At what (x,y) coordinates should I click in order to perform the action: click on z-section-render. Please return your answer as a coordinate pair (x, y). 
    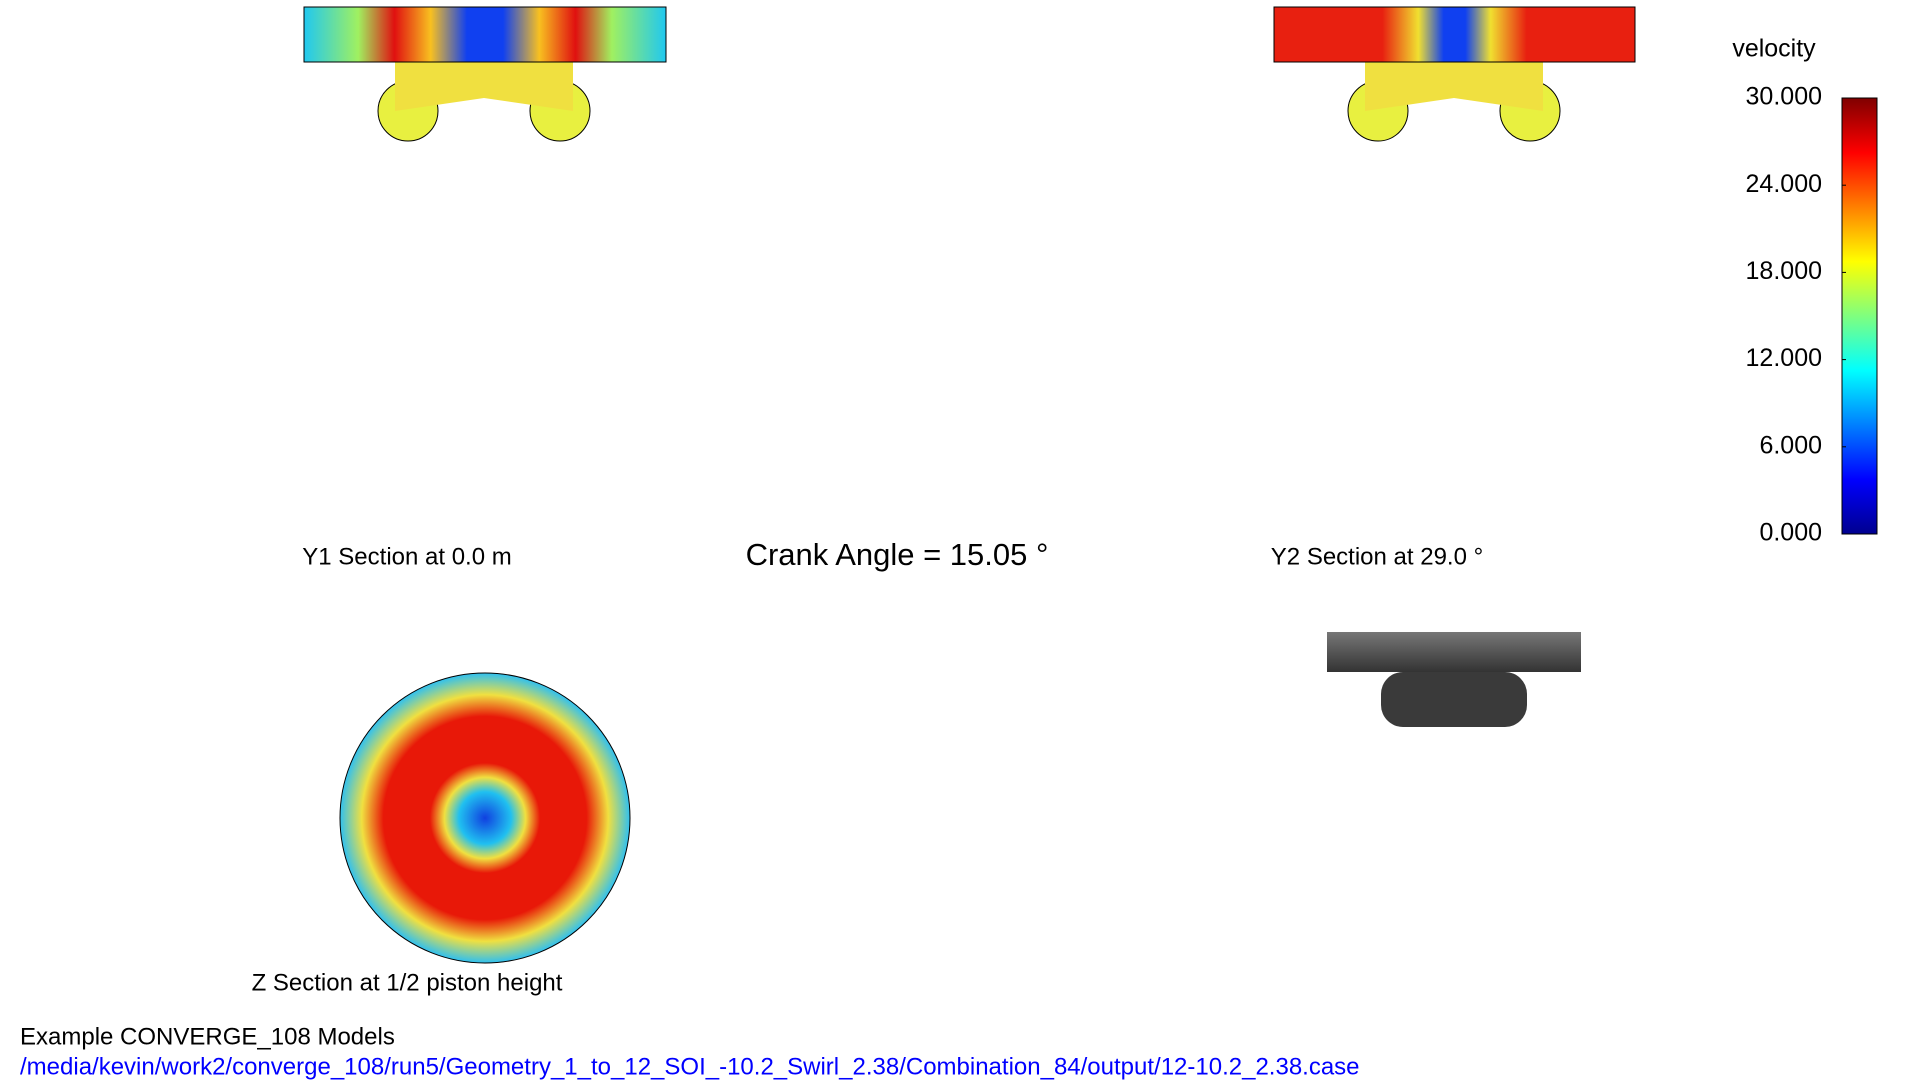
    Looking at the image, I should click on (485, 818).